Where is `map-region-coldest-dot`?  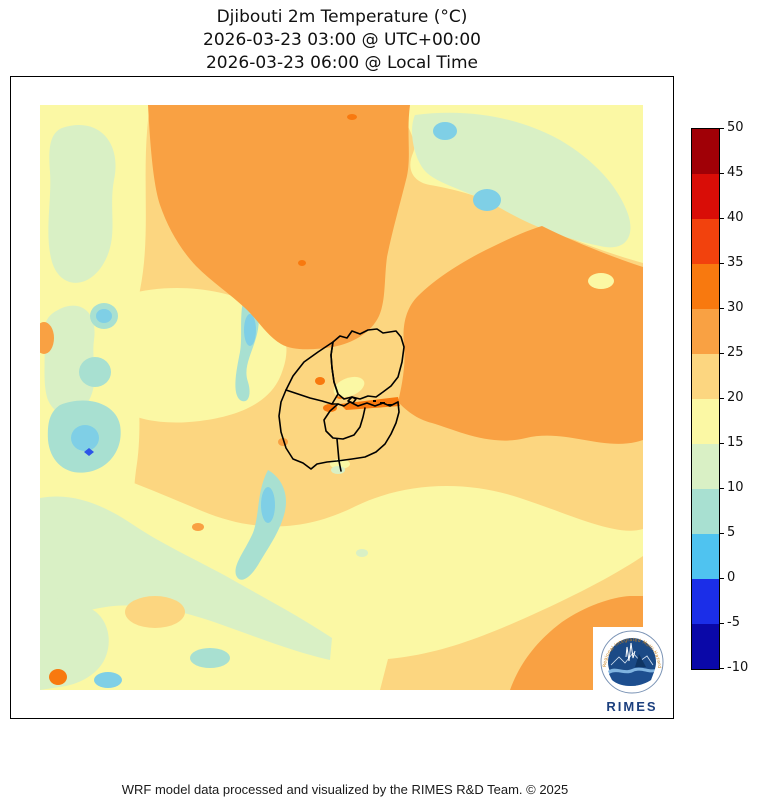 map-region-coldest-dot is located at coordinates (89, 452).